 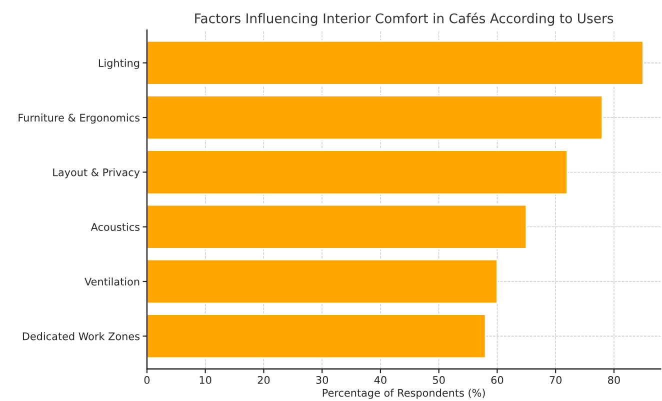 I want to click on x-tick-label: 50, so click(x=439, y=380).